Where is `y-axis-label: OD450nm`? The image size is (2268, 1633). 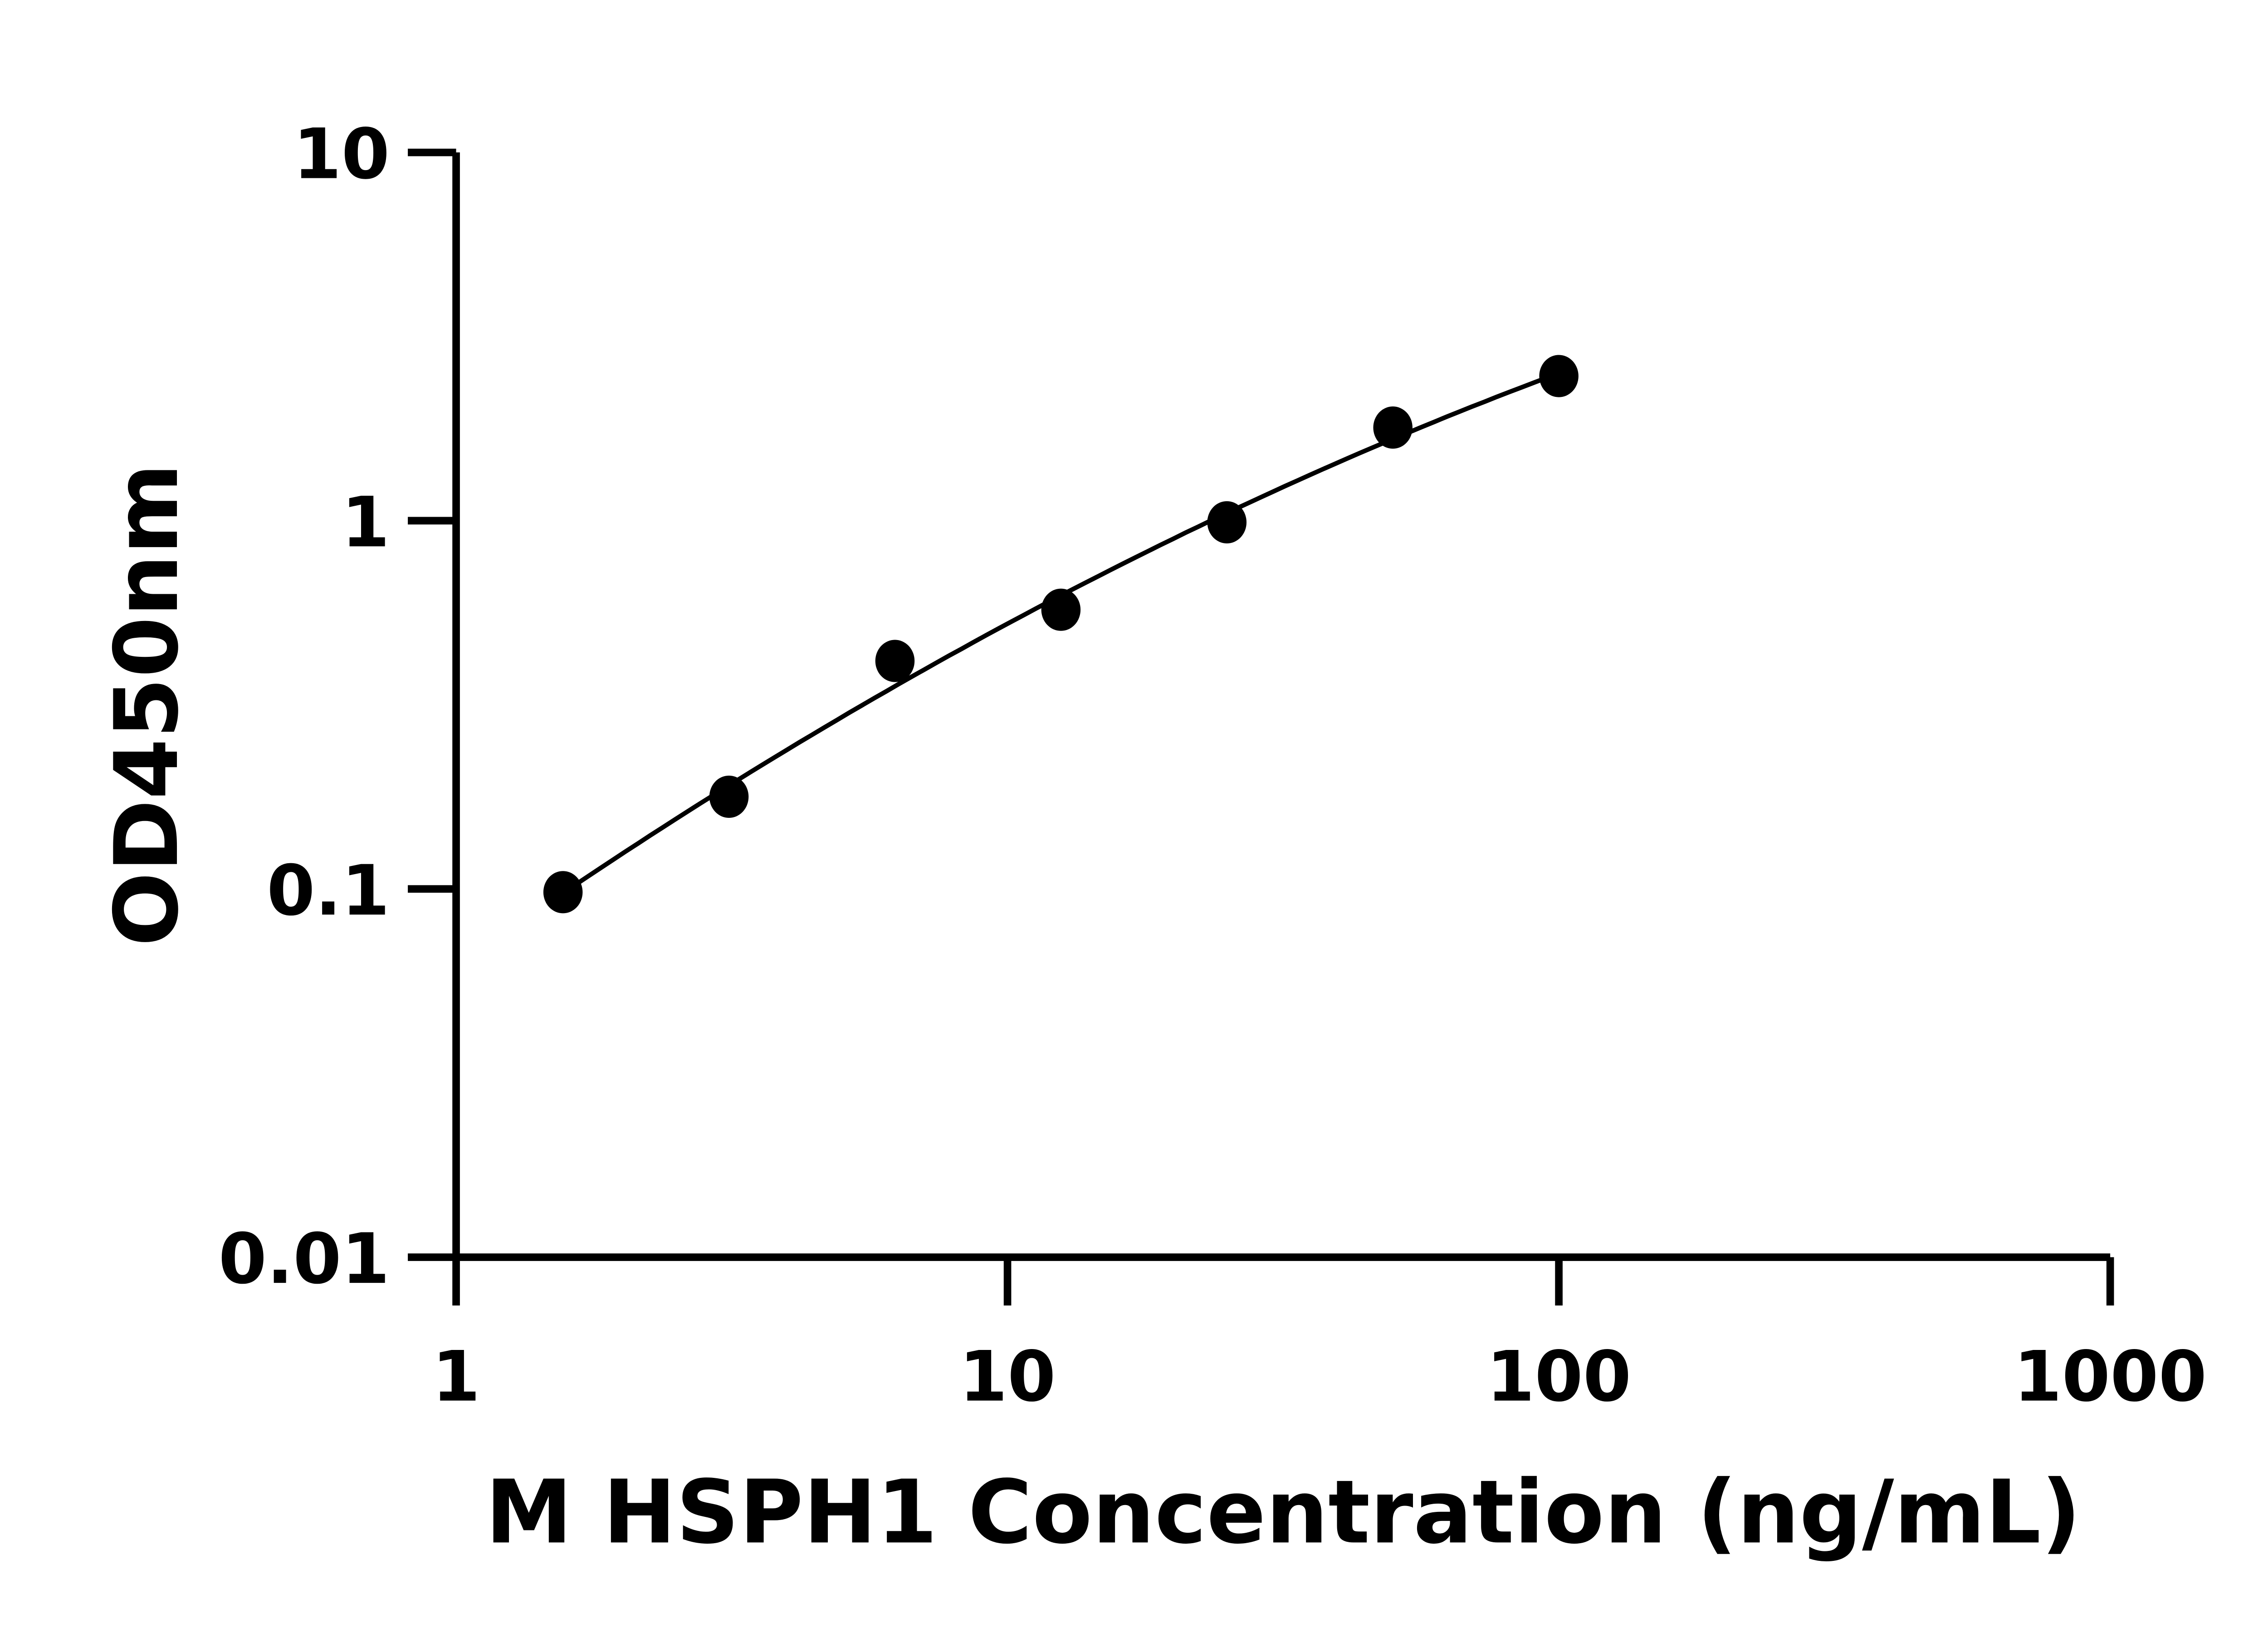 y-axis-label: OD450nm is located at coordinates (147, 704).